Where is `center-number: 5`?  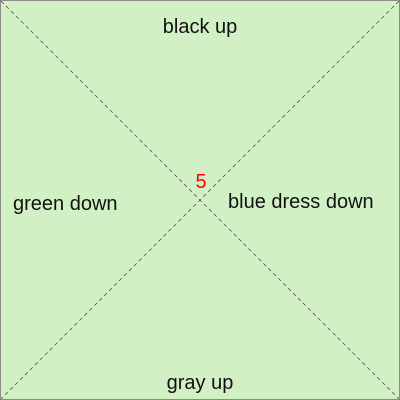 center-number: 5 is located at coordinates (201, 182).